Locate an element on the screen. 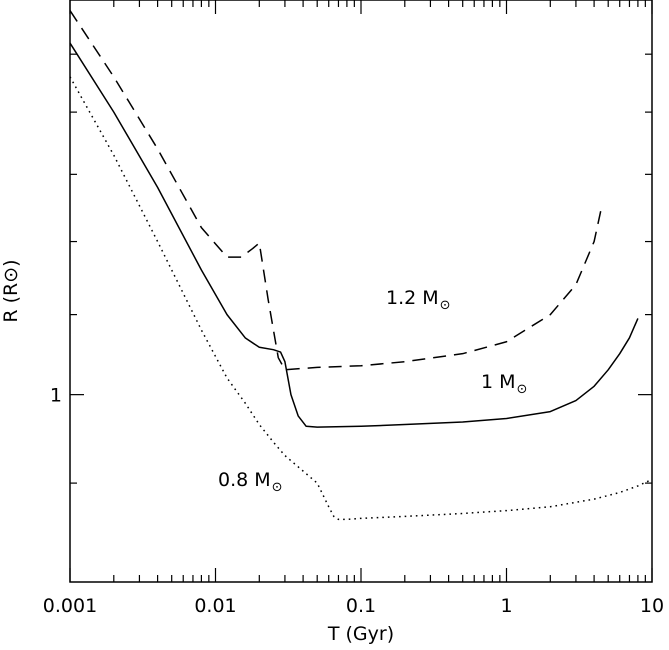 The height and width of the screenshot is (650, 669). series-label-0-8-msun: 0.8 M⊙ is located at coordinates (250, 482).